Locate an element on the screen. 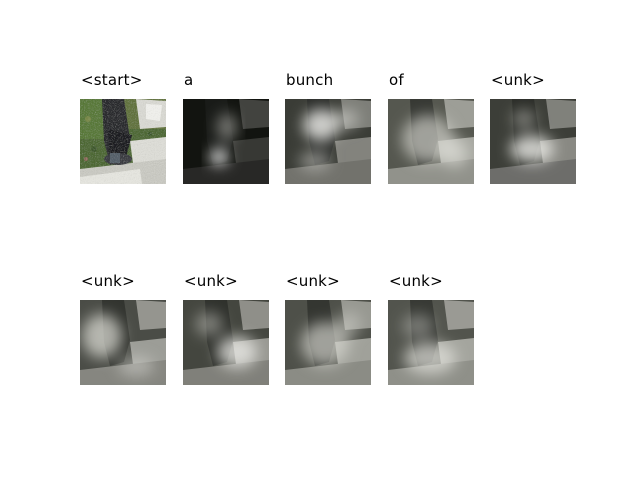  original-photo is located at coordinates (123, 141).